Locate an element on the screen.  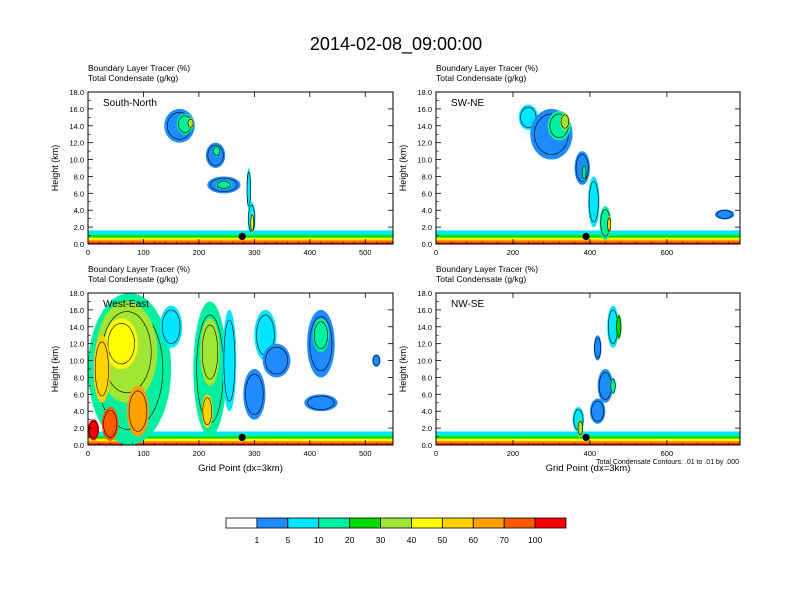
panel-label: South-North is located at coordinates (130, 103).